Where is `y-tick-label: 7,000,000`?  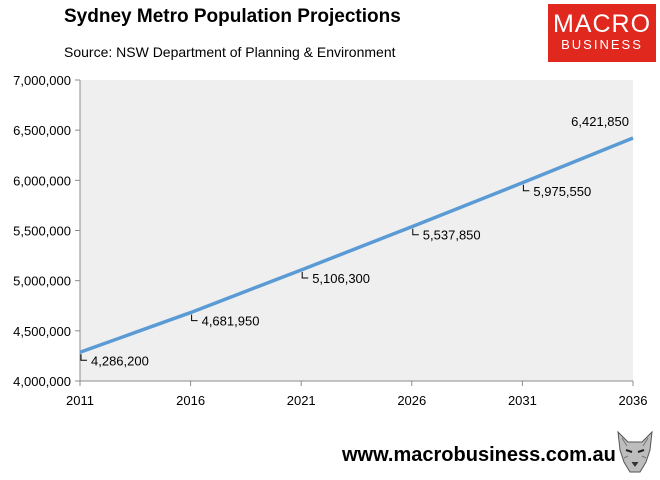
y-tick-label: 7,000,000 is located at coordinates (42, 80).